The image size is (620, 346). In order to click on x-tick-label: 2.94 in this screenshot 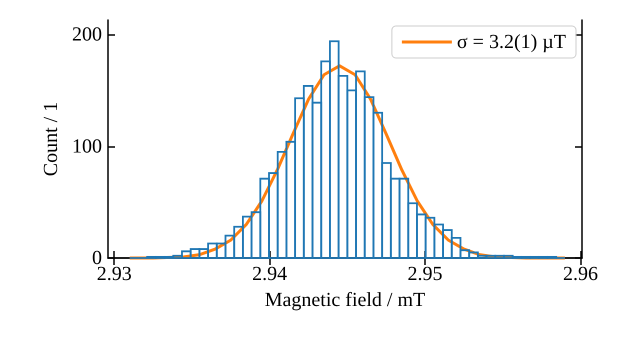, I will do `click(270, 274)`.